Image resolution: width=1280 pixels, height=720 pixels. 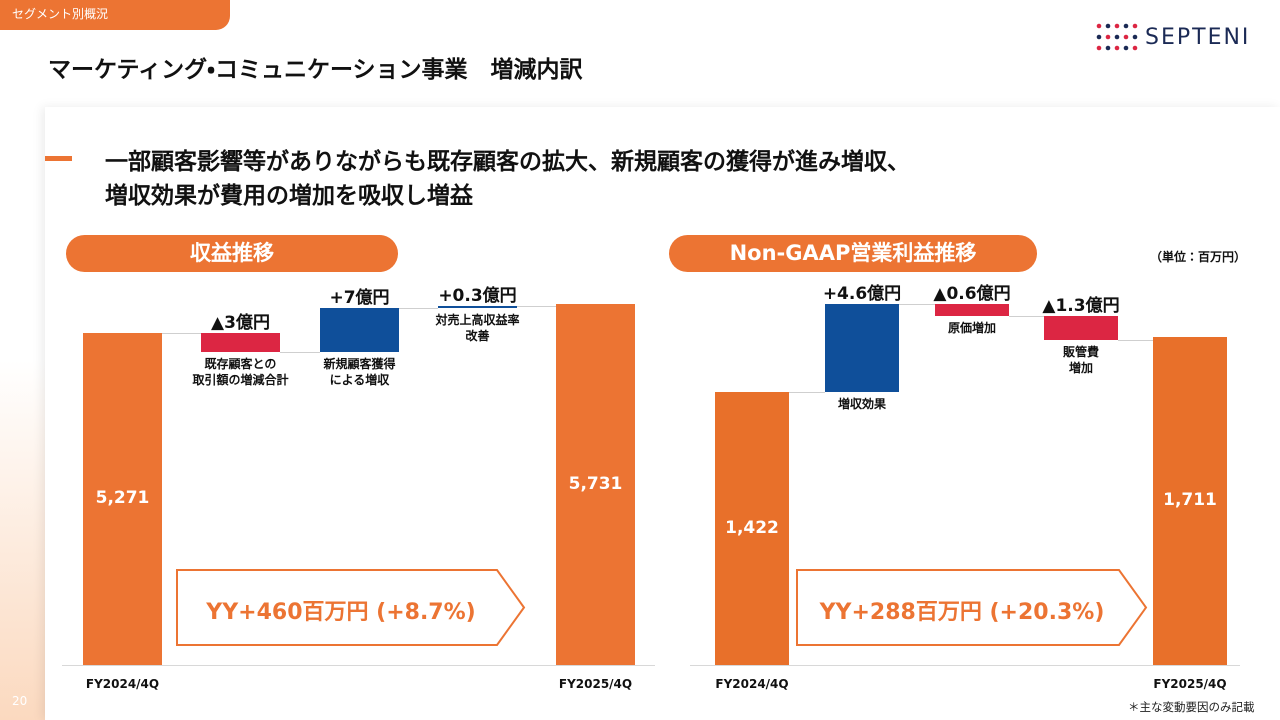 I want to click on value-label: 5,731, so click(x=595, y=483).